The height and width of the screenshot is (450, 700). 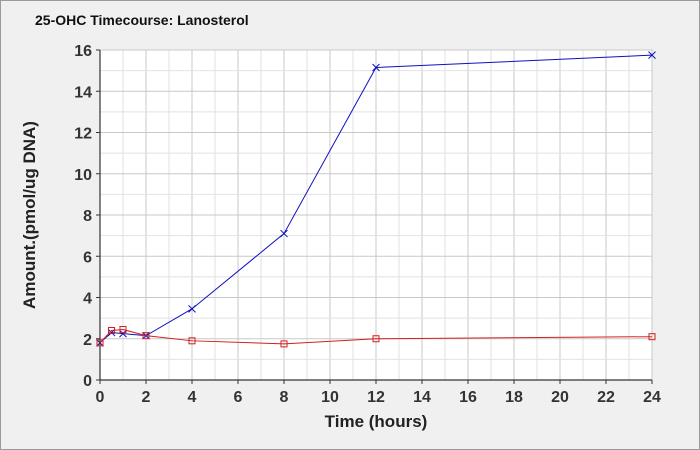 What do you see at coordinates (83, 175) in the screenshot?
I see `y-tick-label: 10` at bounding box center [83, 175].